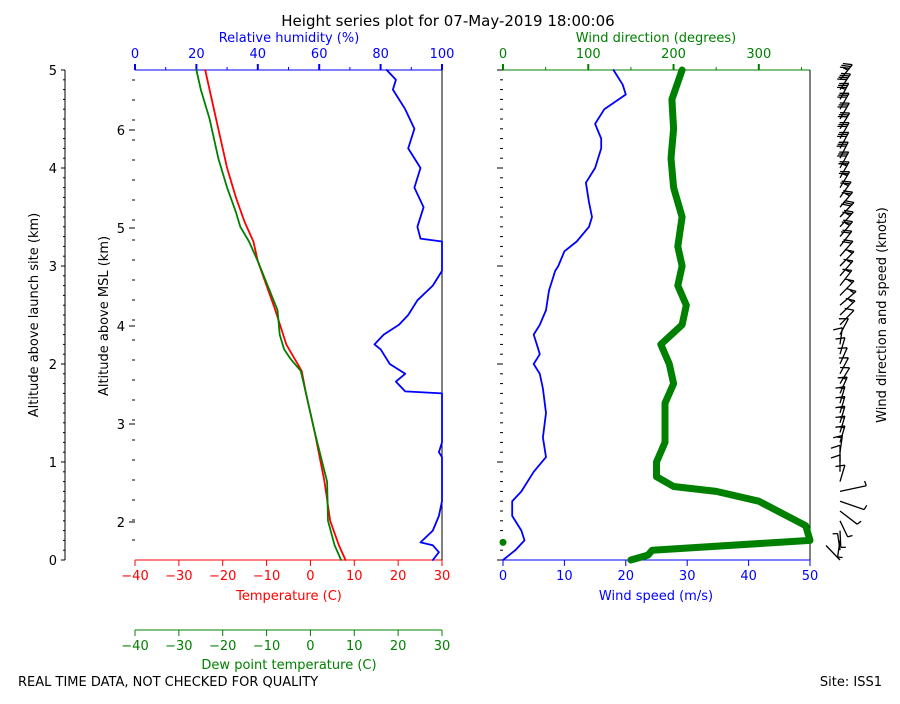  What do you see at coordinates (121, 229) in the screenshot?
I see `msl-tick-label: 5` at bounding box center [121, 229].